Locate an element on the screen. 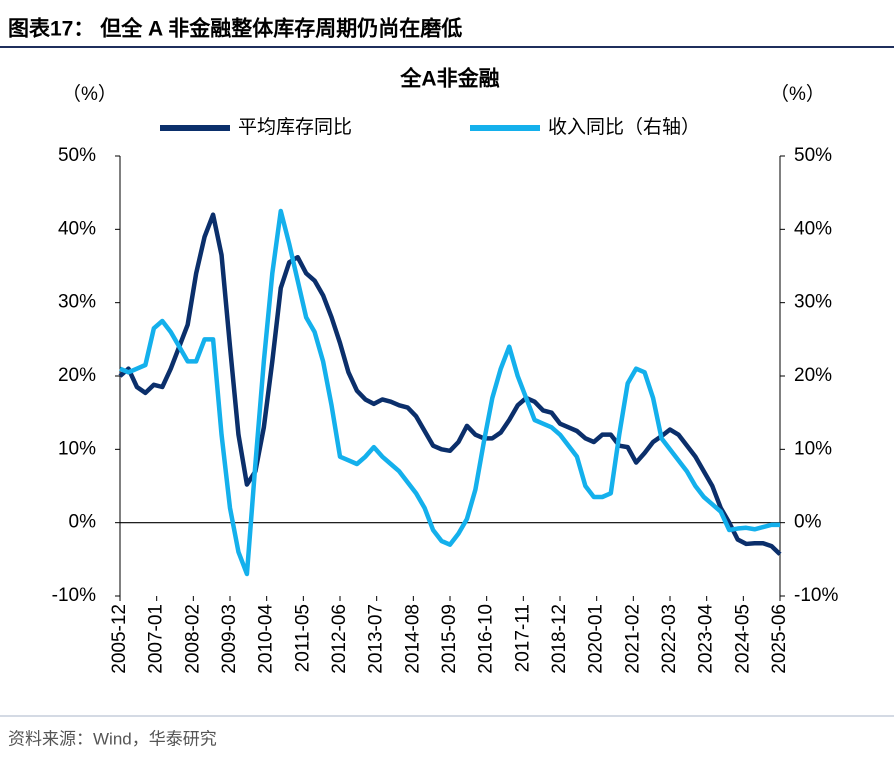 Image resolution: width=894 pixels, height=775 pixels. x-tick-label: 2016-10 is located at coordinates (486, 639).